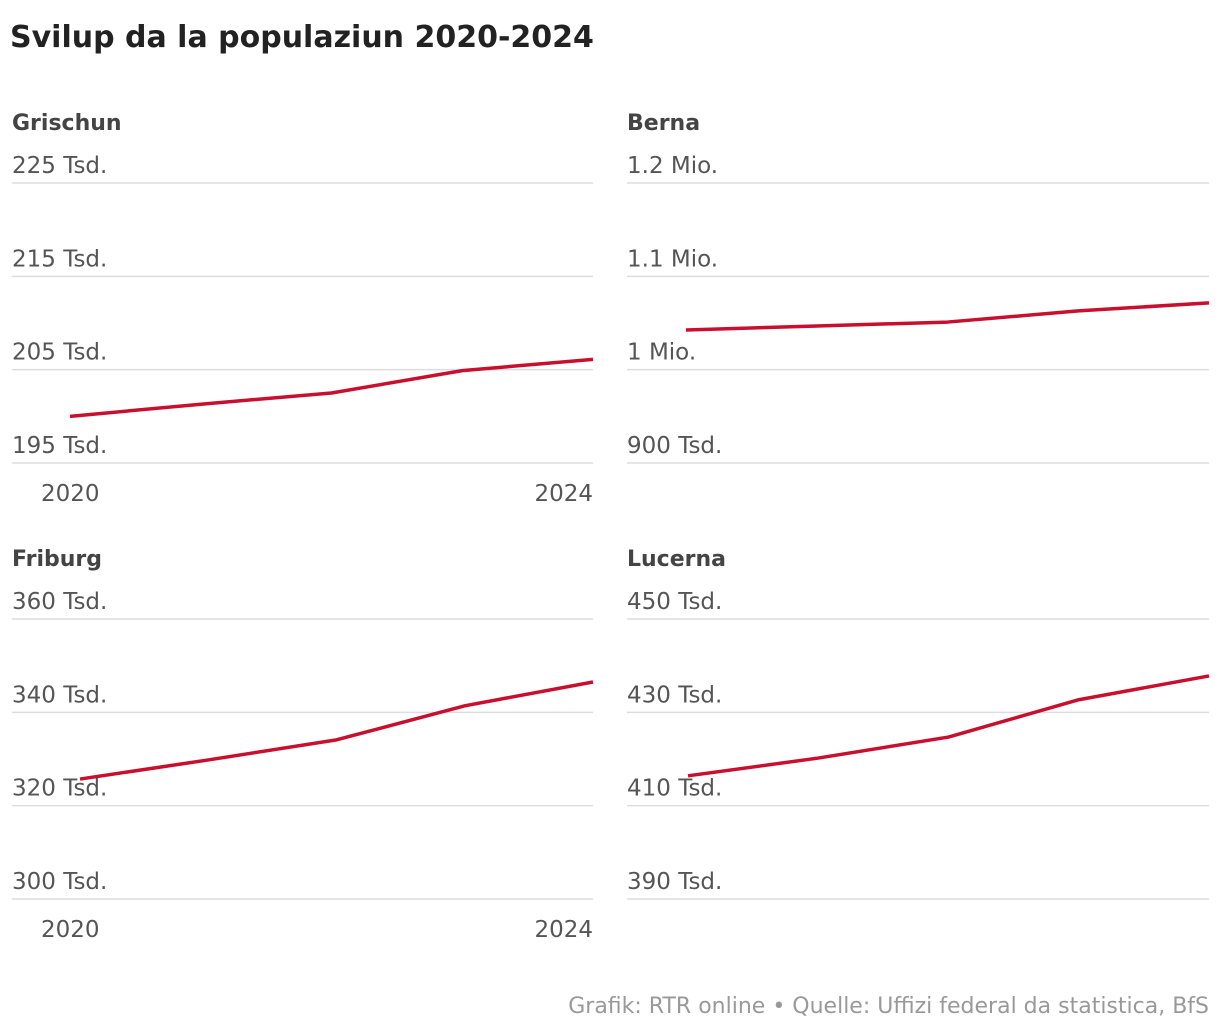 The width and height of the screenshot is (1220, 1036). I want to click on y-tick-label: 1.2 Mio., so click(672, 166).